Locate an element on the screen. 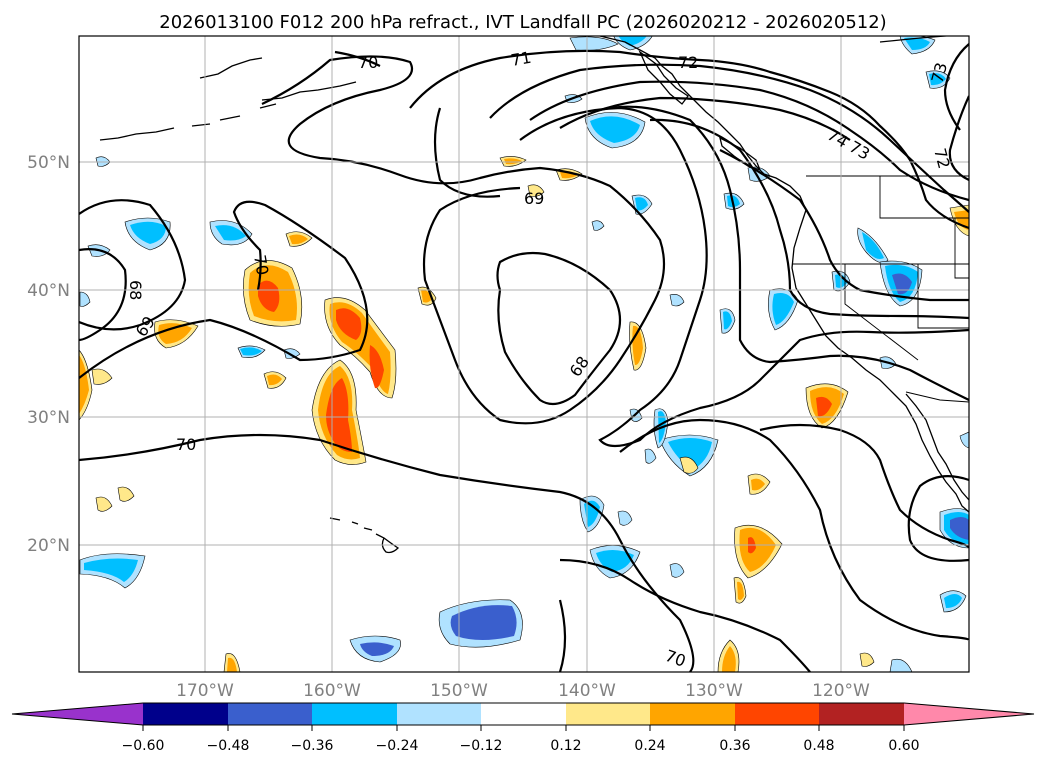  colorbar-tick-label: −0.36 is located at coordinates (312, 746).